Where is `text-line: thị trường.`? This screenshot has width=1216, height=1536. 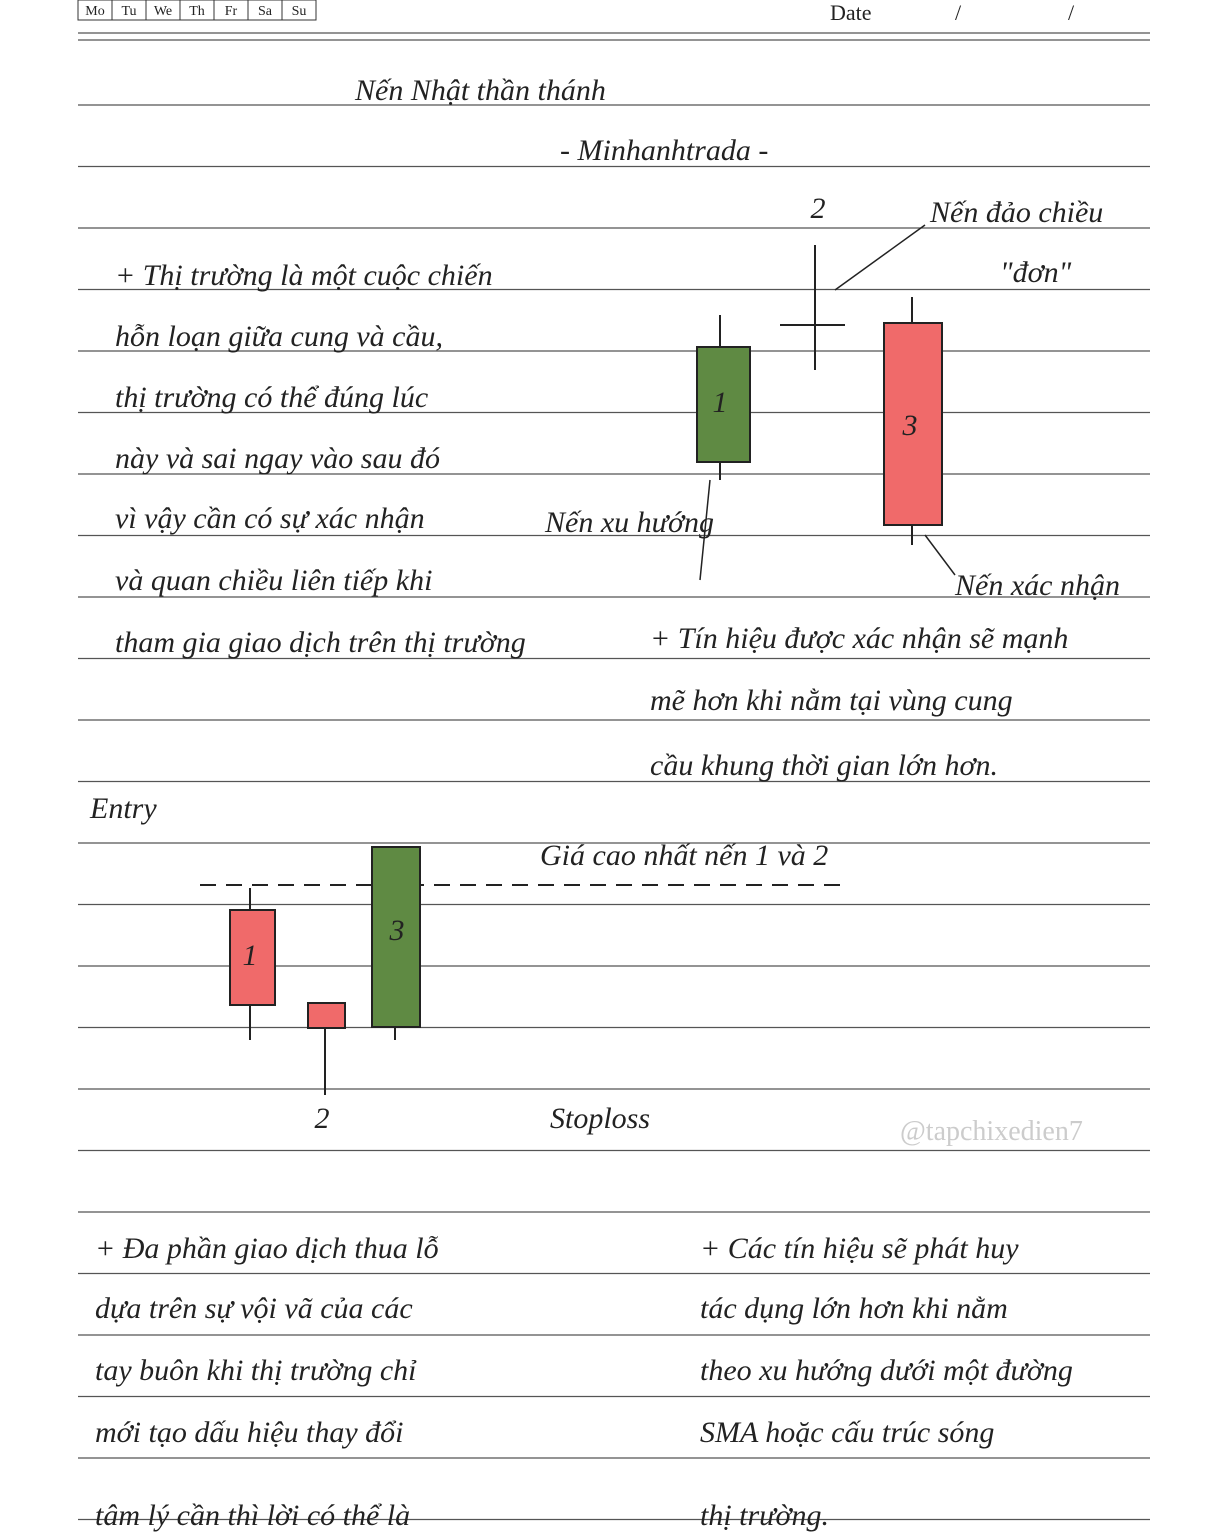
text-line: thị trường. is located at coordinates (764, 1515).